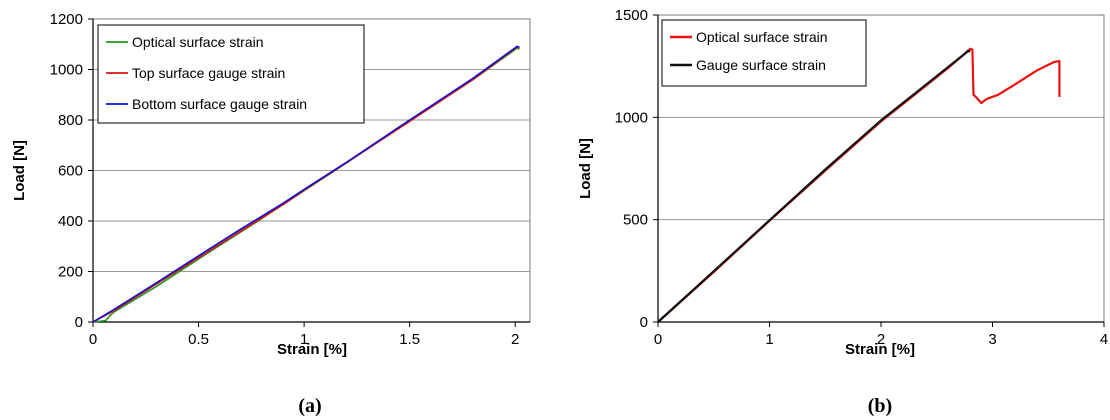  What do you see at coordinates (992, 339) in the screenshot?
I see `x-tick-label: 3` at bounding box center [992, 339].